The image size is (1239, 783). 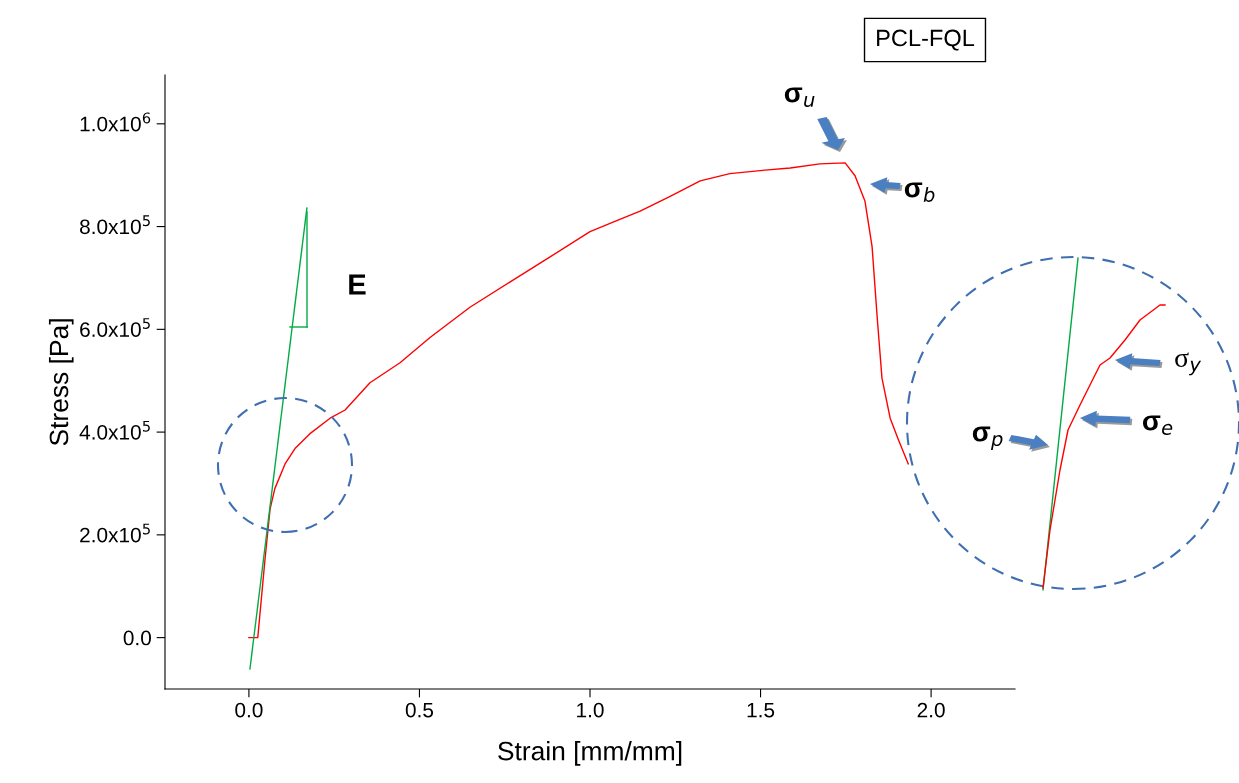 I want to click on x-axis-title: Strain [mm/mm], so click(x=590, y=753).